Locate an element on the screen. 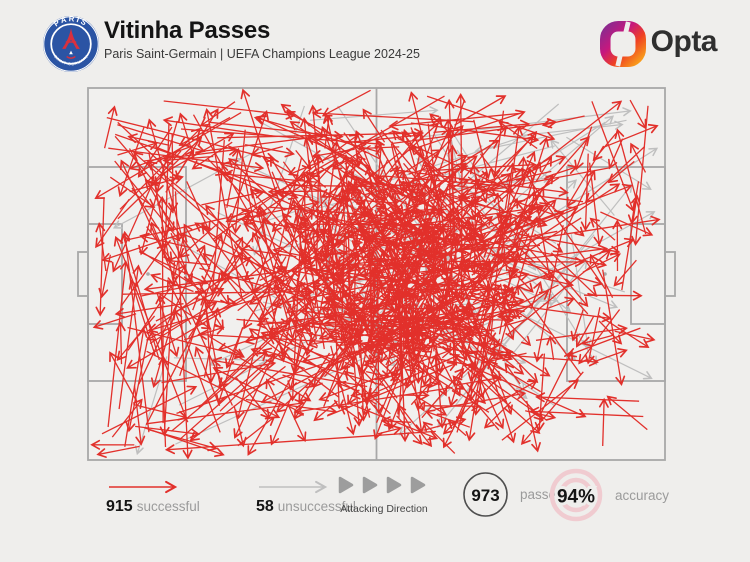  eiffel-tower-icon is located at coordinates (71, 38).